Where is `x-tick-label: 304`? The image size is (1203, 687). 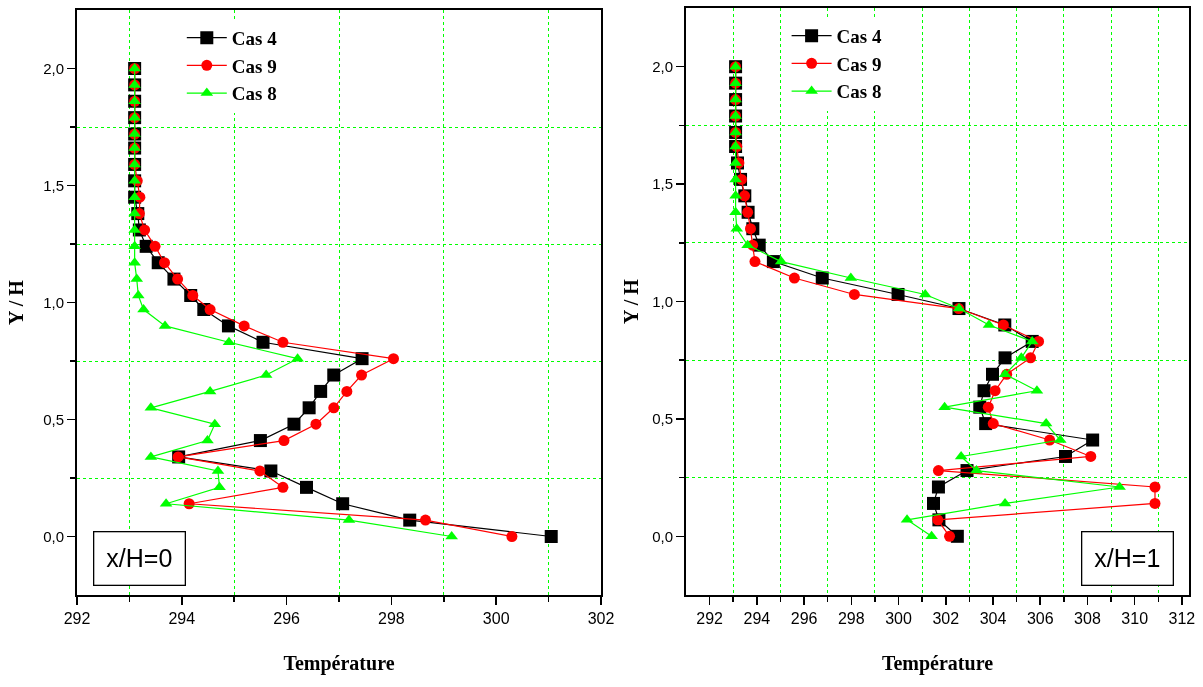 x-tick-label: 304 is located at coordinates (993, 619).